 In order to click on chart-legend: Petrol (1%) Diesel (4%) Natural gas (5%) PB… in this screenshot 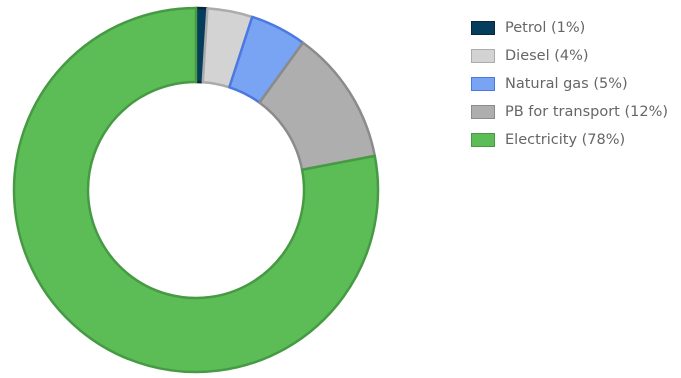, I will do `click(569, 84)`.